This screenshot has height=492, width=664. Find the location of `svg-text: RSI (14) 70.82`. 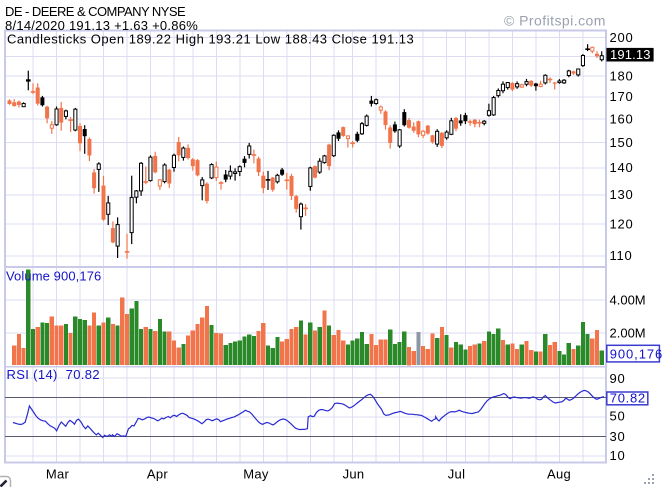

svg-text: RSI (14) 70.82 is located at coordinates (53, 374).